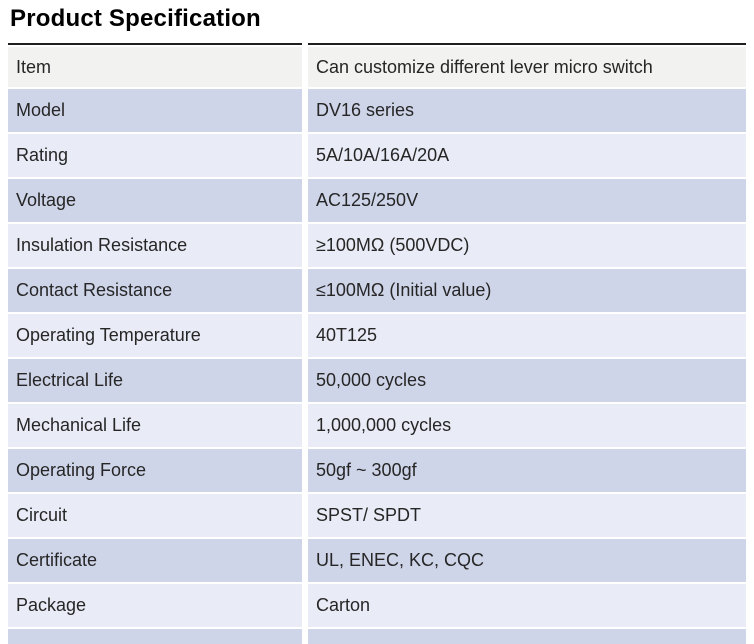 This screenshot has height=644, width=754. What do you see at coordinates (527, 245) in the screenshot?
I see `spec-row-value: ≥100MΩ (500VDC)` at bounding box center [527, 245].